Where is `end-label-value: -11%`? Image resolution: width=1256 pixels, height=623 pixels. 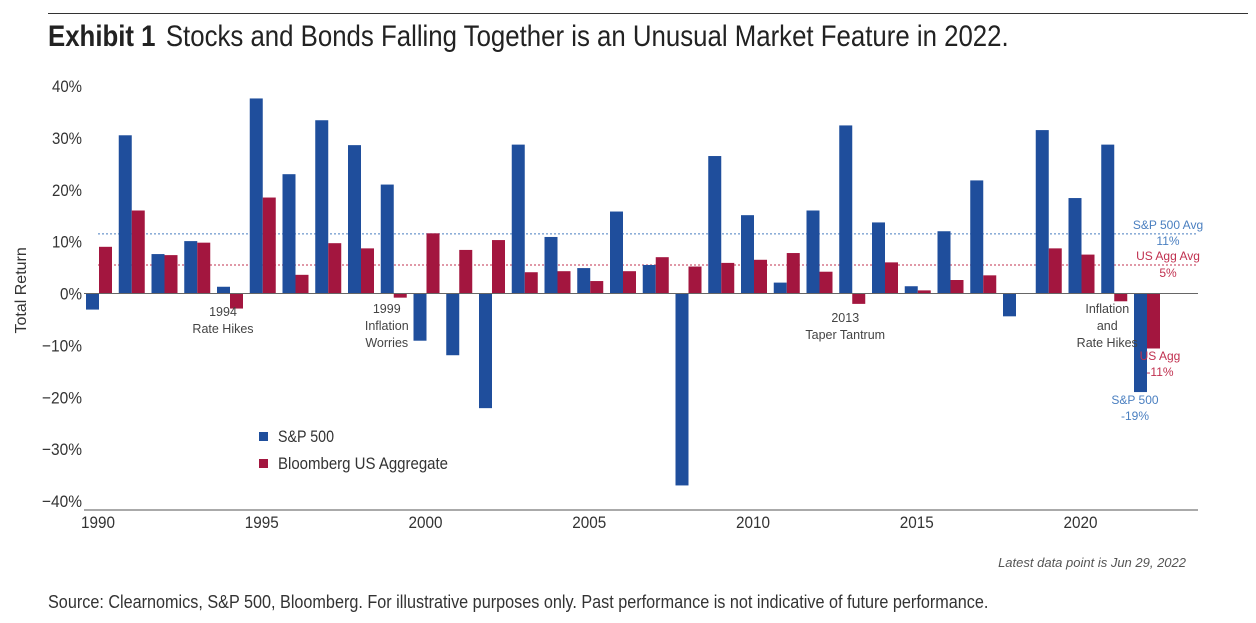 end-label-value: -11% is located at coordinates (1159, 372).